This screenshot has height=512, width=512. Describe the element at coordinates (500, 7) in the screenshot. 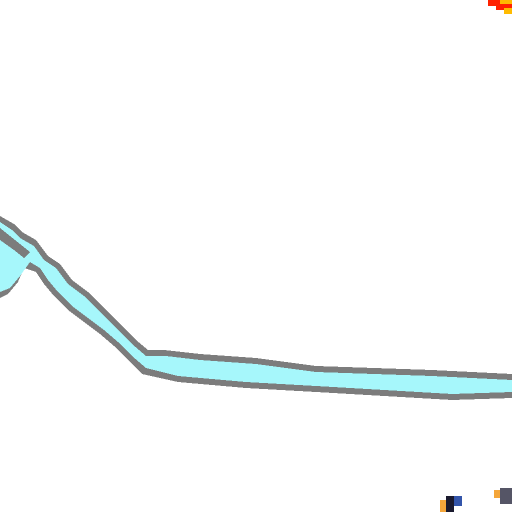

I see `map-marker-icon` at that location.